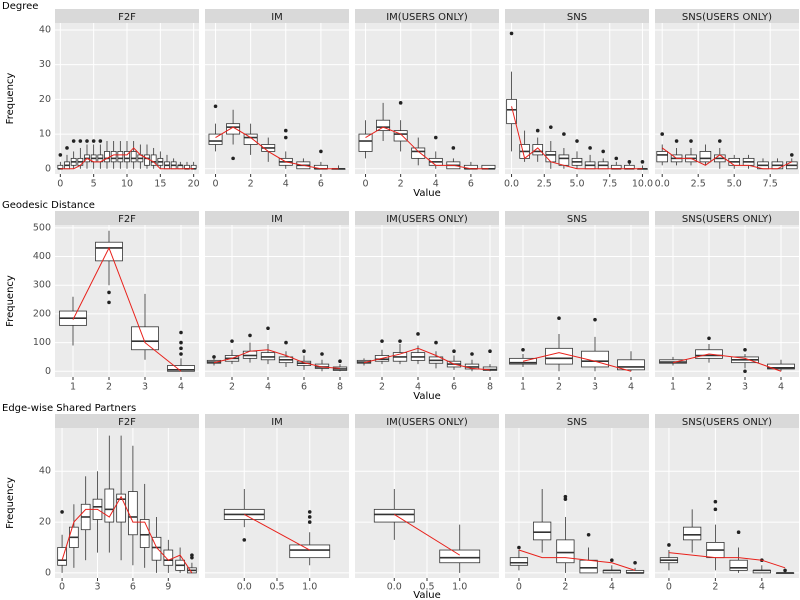  Describe the element at coordinates (194, 184) in the screenshot. I see `x-tick-label: 20` at that location.